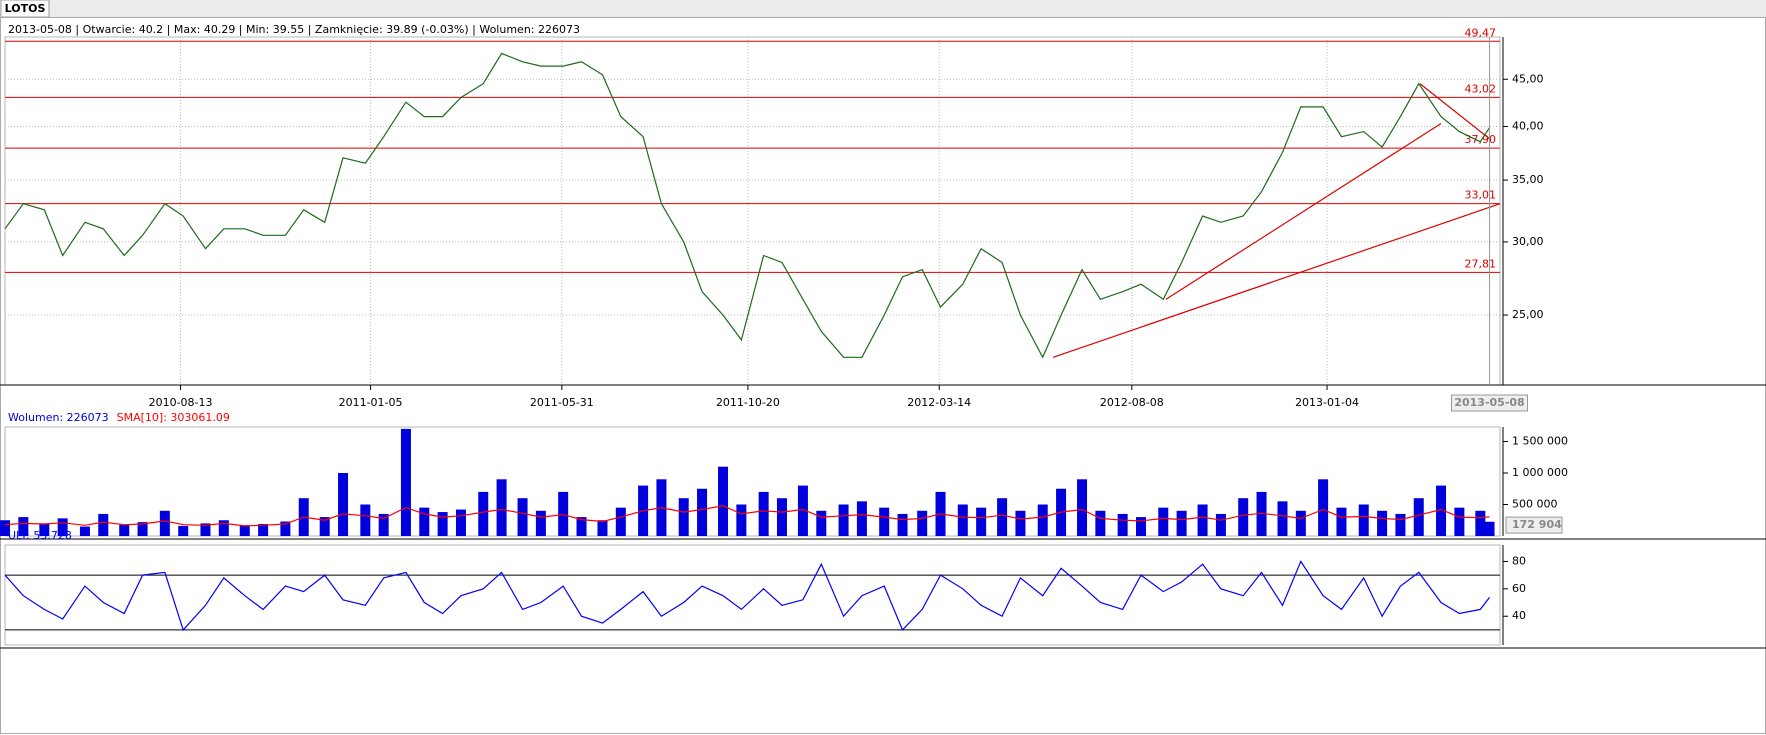 The height and width of the screenshot is (735, 1766). Describe the element at coordinates (1537, 524) in the screenshot. I see `cursor-value-label: 172 904` at that location.